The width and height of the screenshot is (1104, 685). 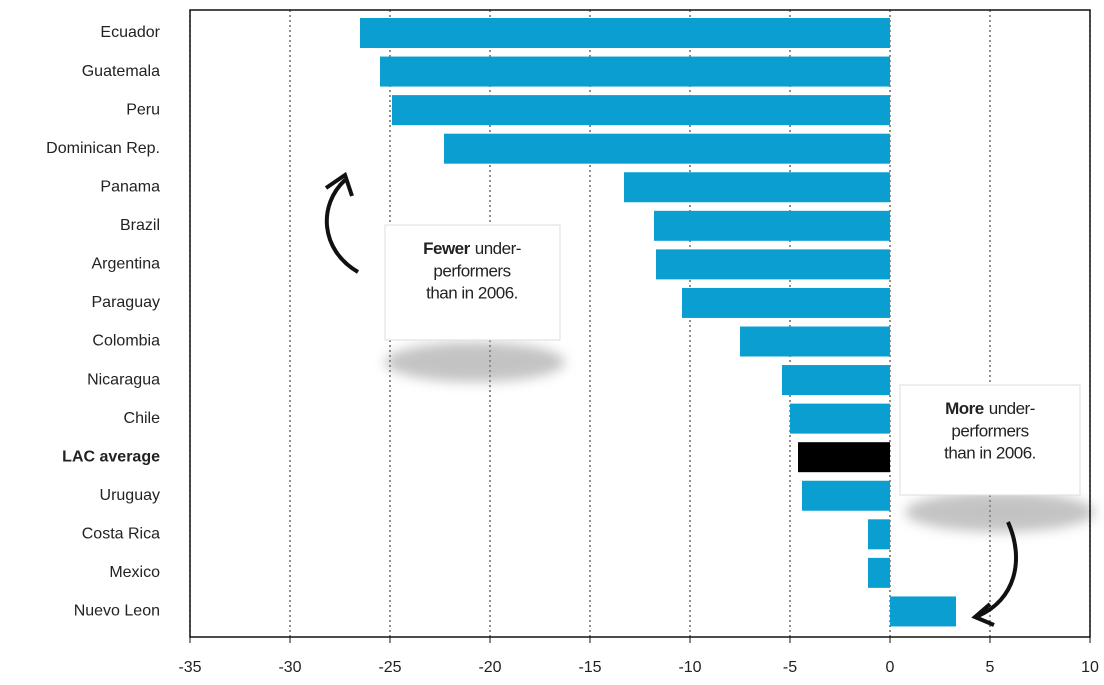 What do you see at coordinates (121, 534) in the screenshot?
I see `y-tick-label: Costa Rica` at bounding box center [121, 534].